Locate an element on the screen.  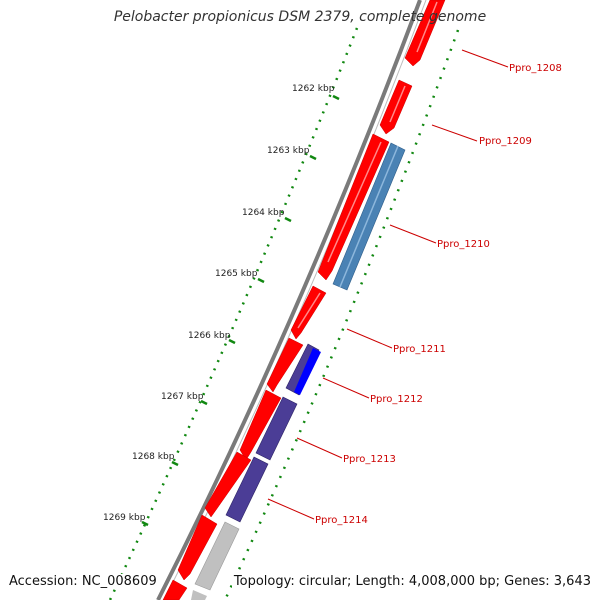
kbp-label-1263: 1263 kbp is located at coordinates (288, 151).